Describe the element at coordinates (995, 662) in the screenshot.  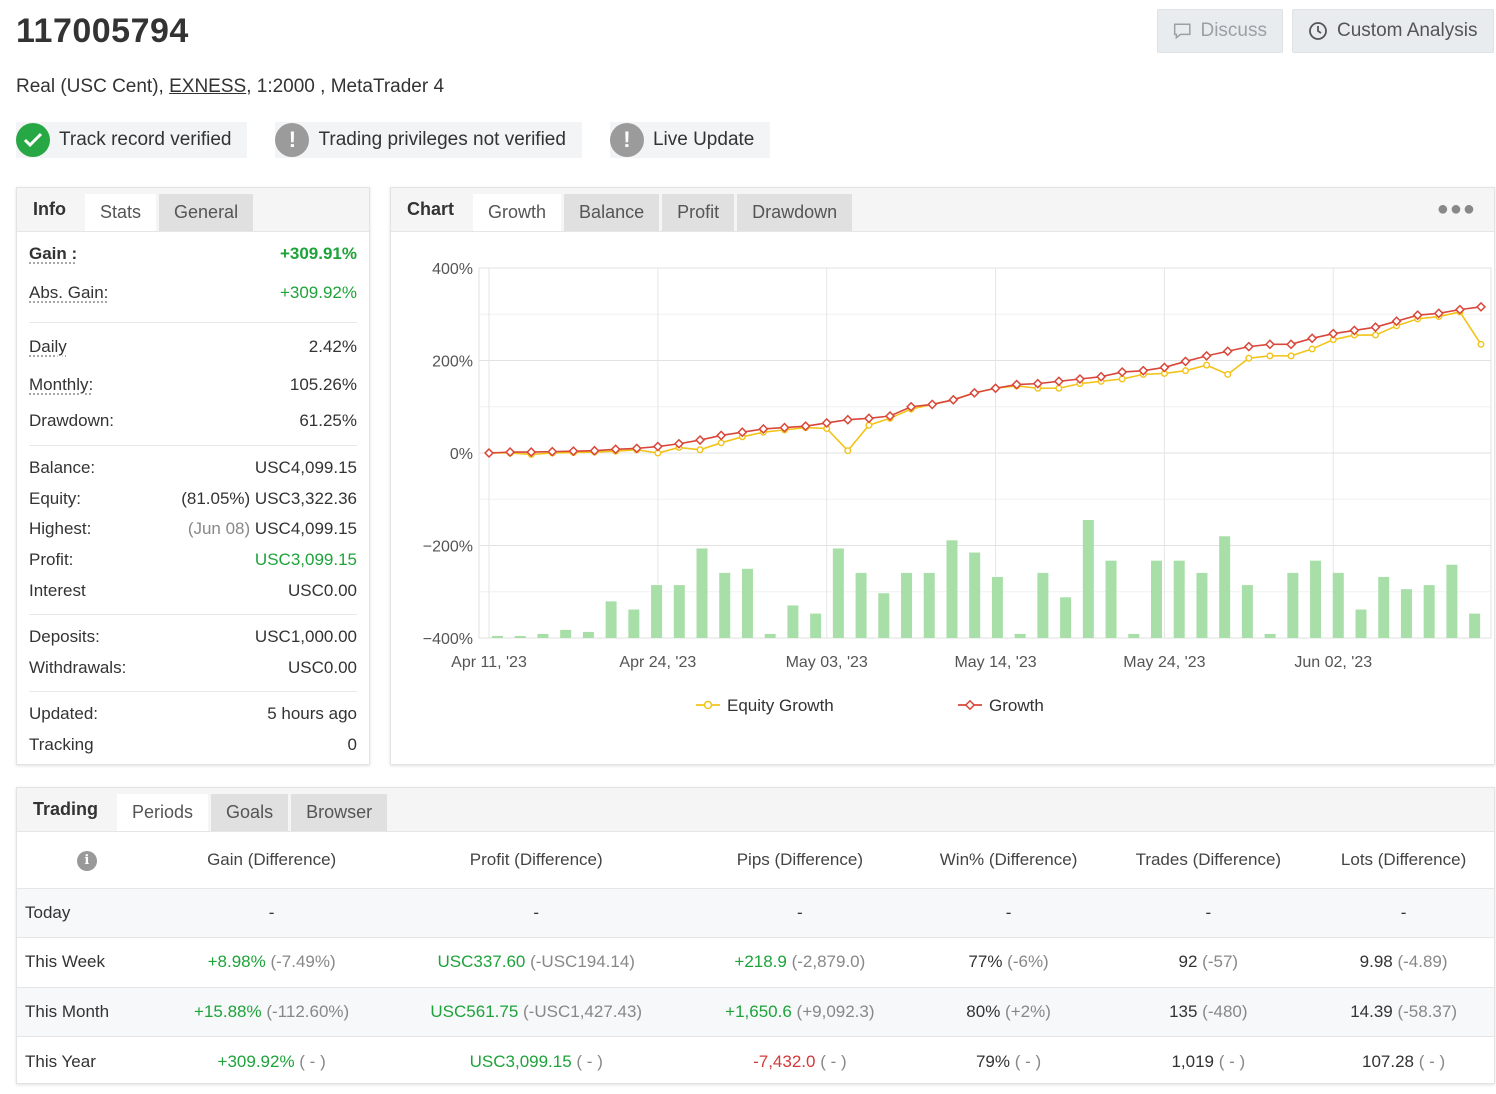
I see `x-tick-label: May 14, '23` at that location.